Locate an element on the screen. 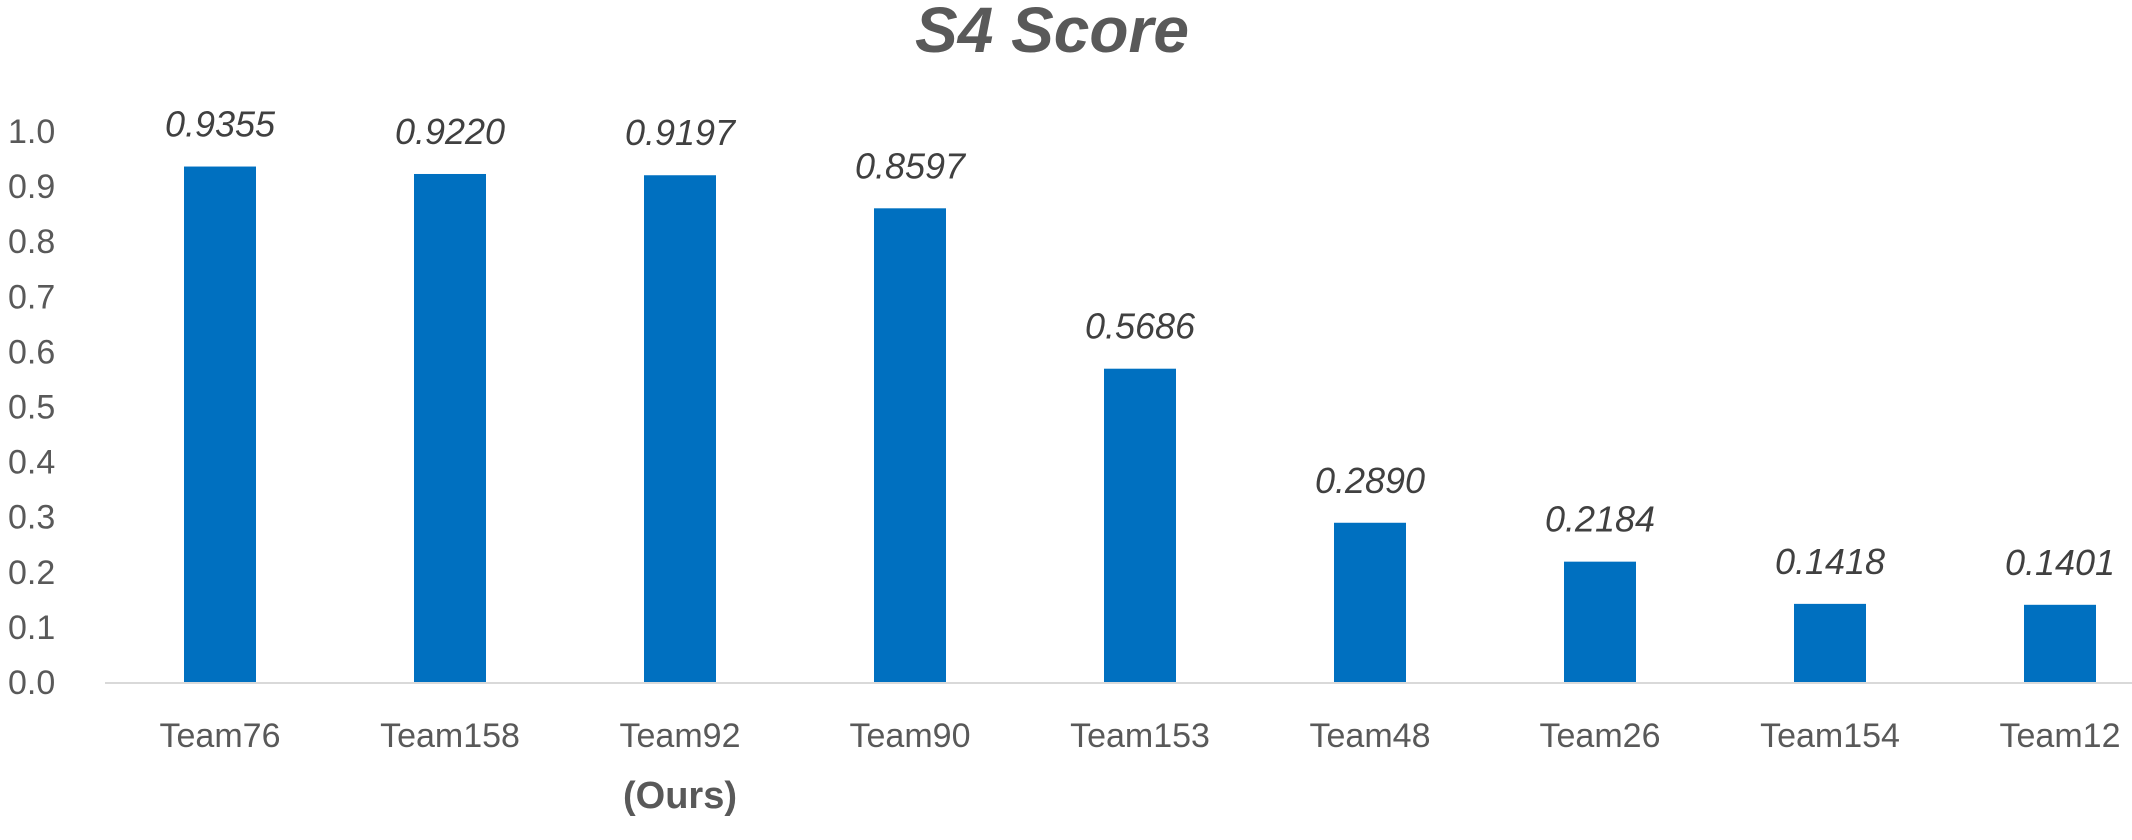 This screenshot has height=840, width=2132. y-tick-label: 0.5 is located at coordinates (31, 408).